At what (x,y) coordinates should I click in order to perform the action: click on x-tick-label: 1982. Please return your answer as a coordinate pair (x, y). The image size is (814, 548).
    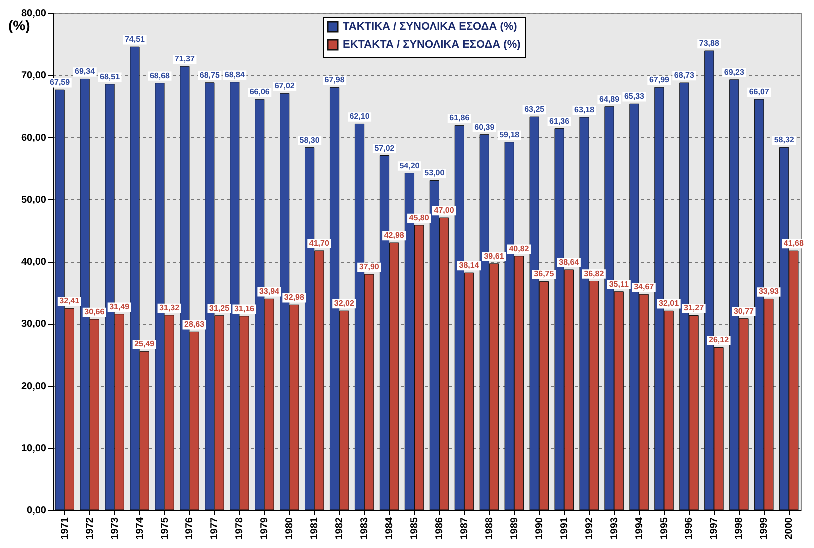
    Looking at the image, I should click on (340, 528).